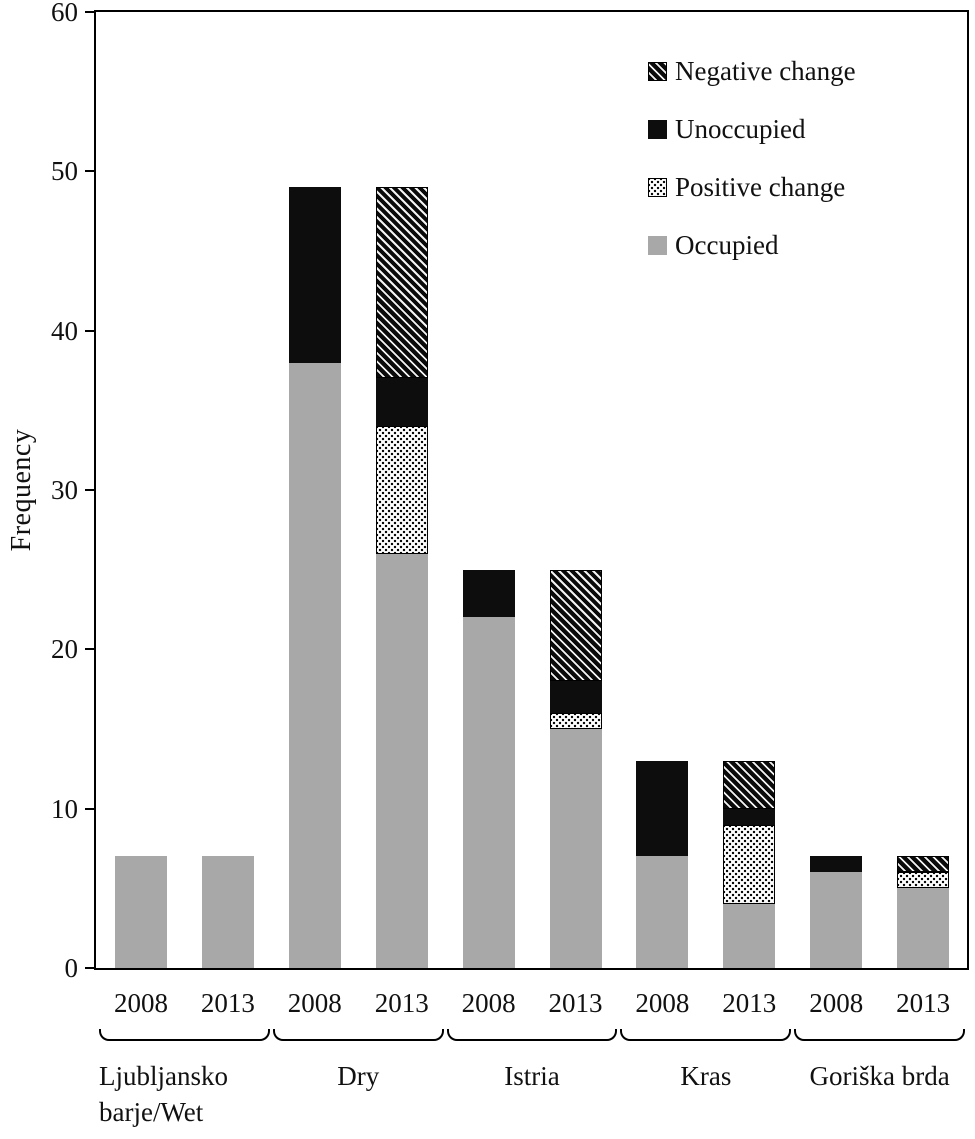  What do you see at coordinates (151, 1112) in the screenshot?
I see `region-label-line: barje/Wet` at bounding box center [151, 1112].